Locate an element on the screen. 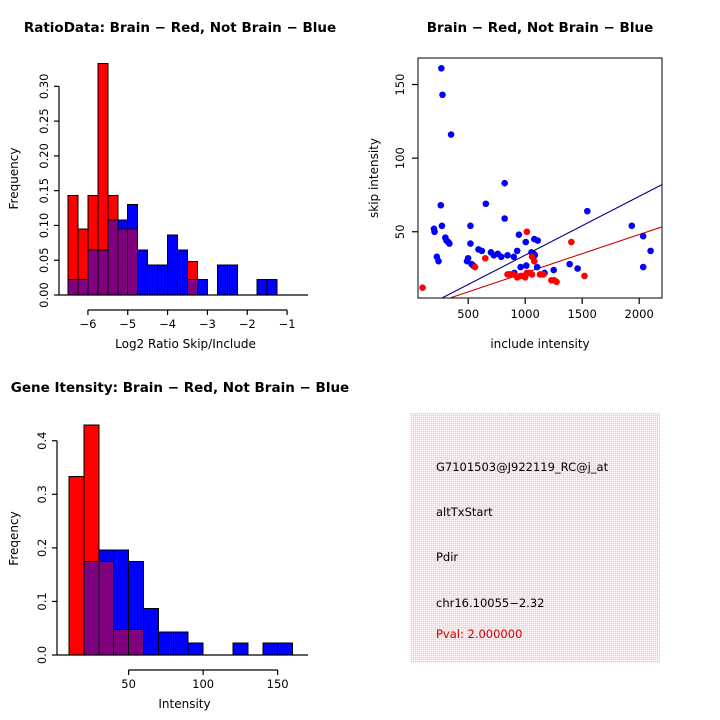 Image resolution: width=720 pixels, height=720 pixels. regression-line is located at coordinates (555, 262).